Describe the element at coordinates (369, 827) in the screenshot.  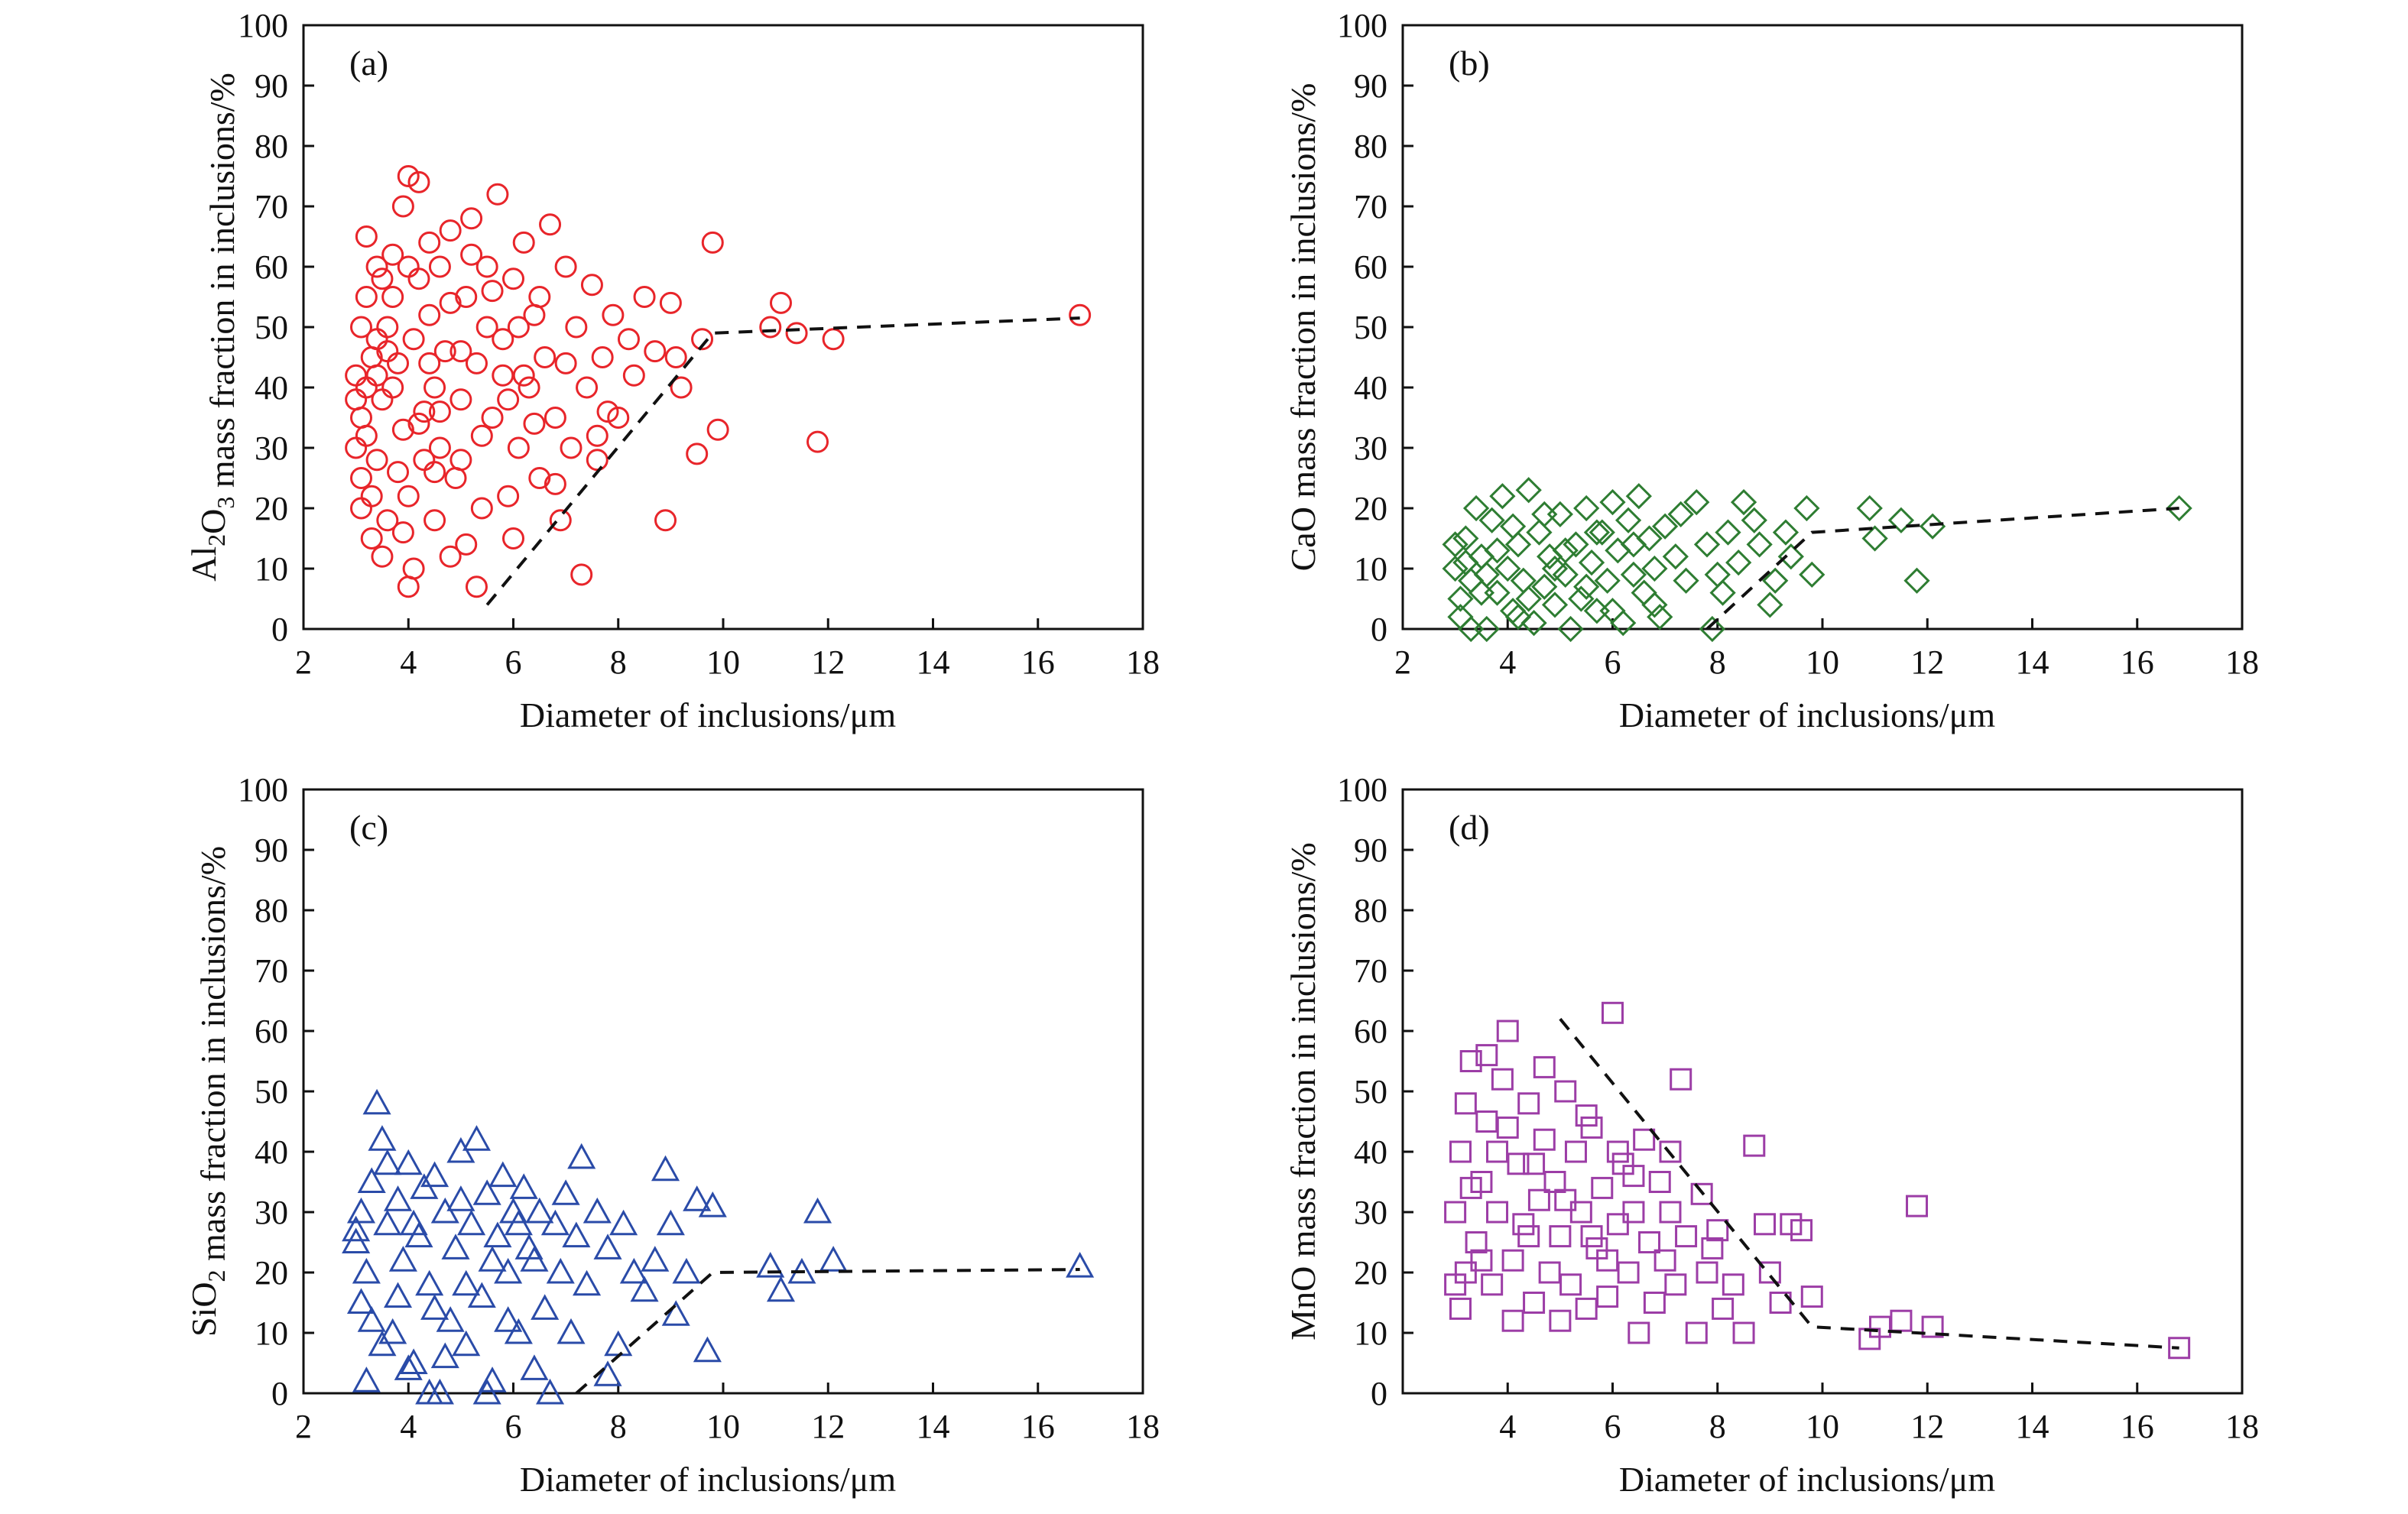
I see `panel-label: (c)` at that location.